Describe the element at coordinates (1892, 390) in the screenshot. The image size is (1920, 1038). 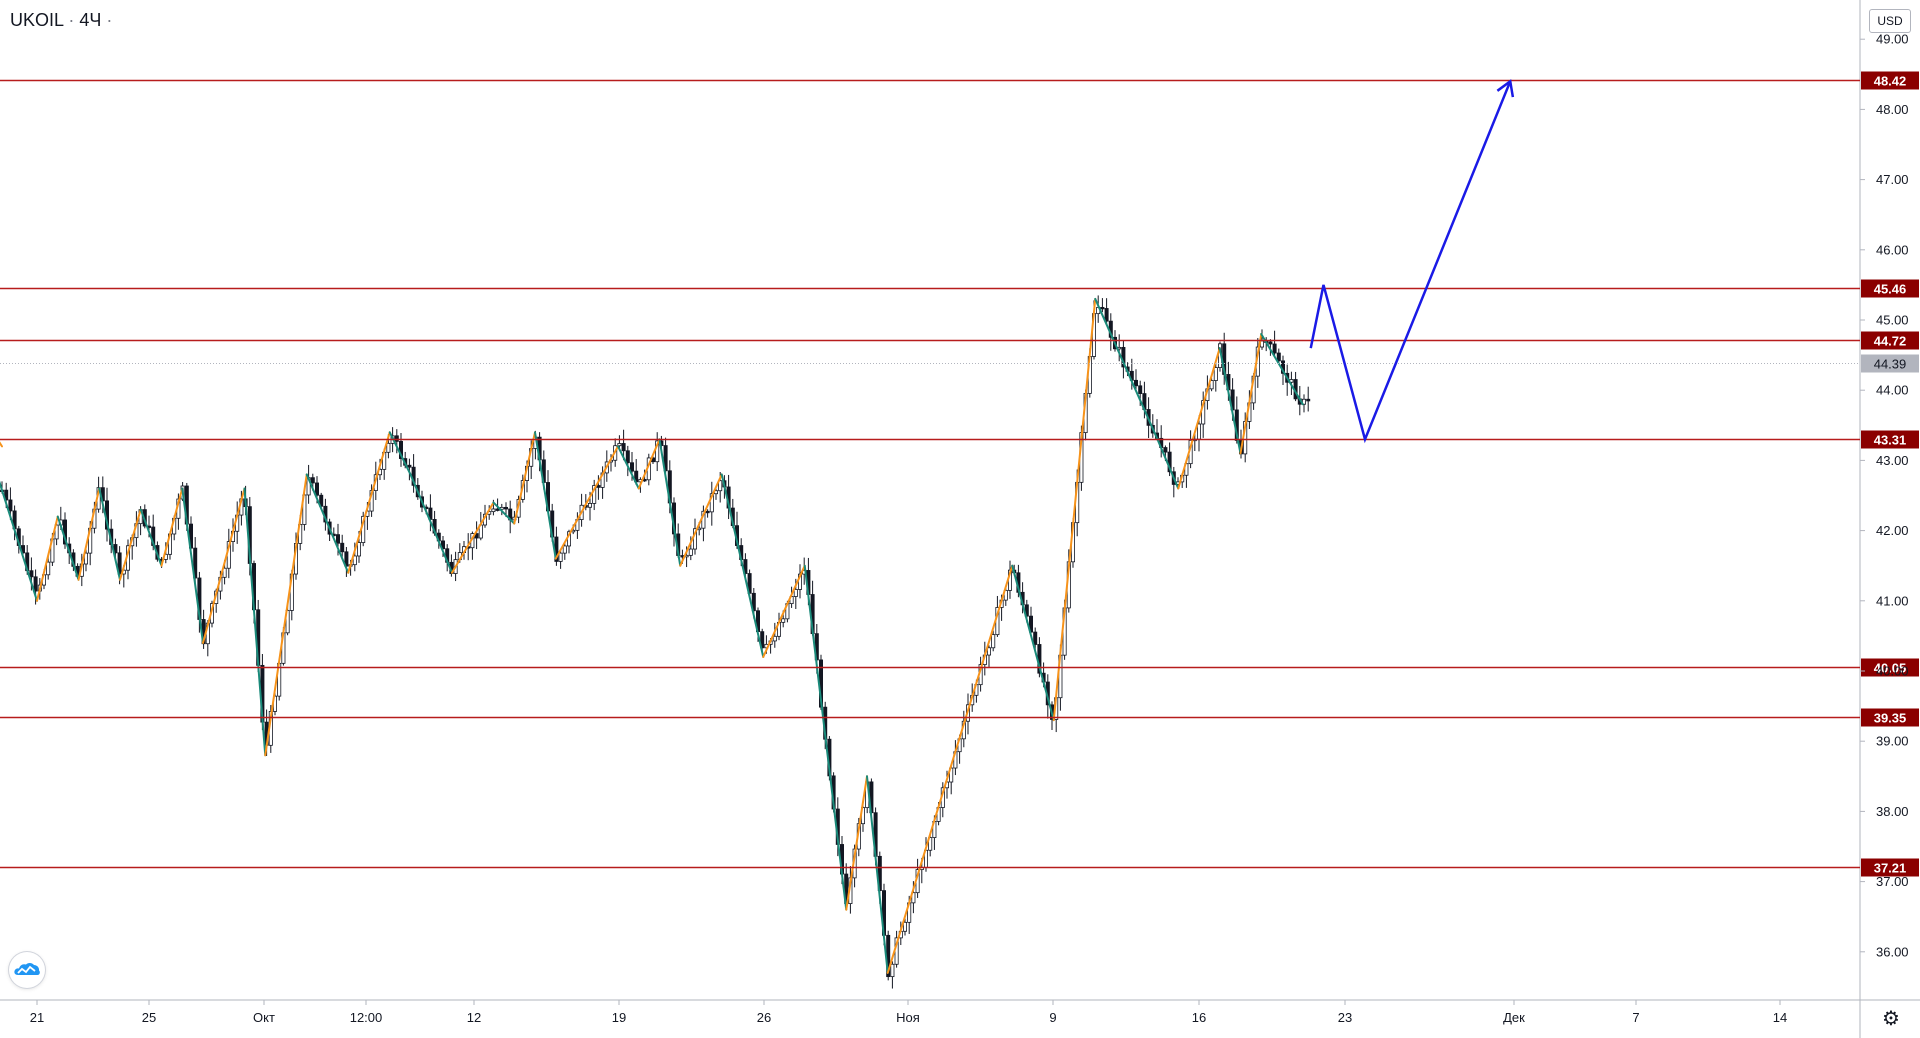
I see `price-tick-label: 44.00` at that location.